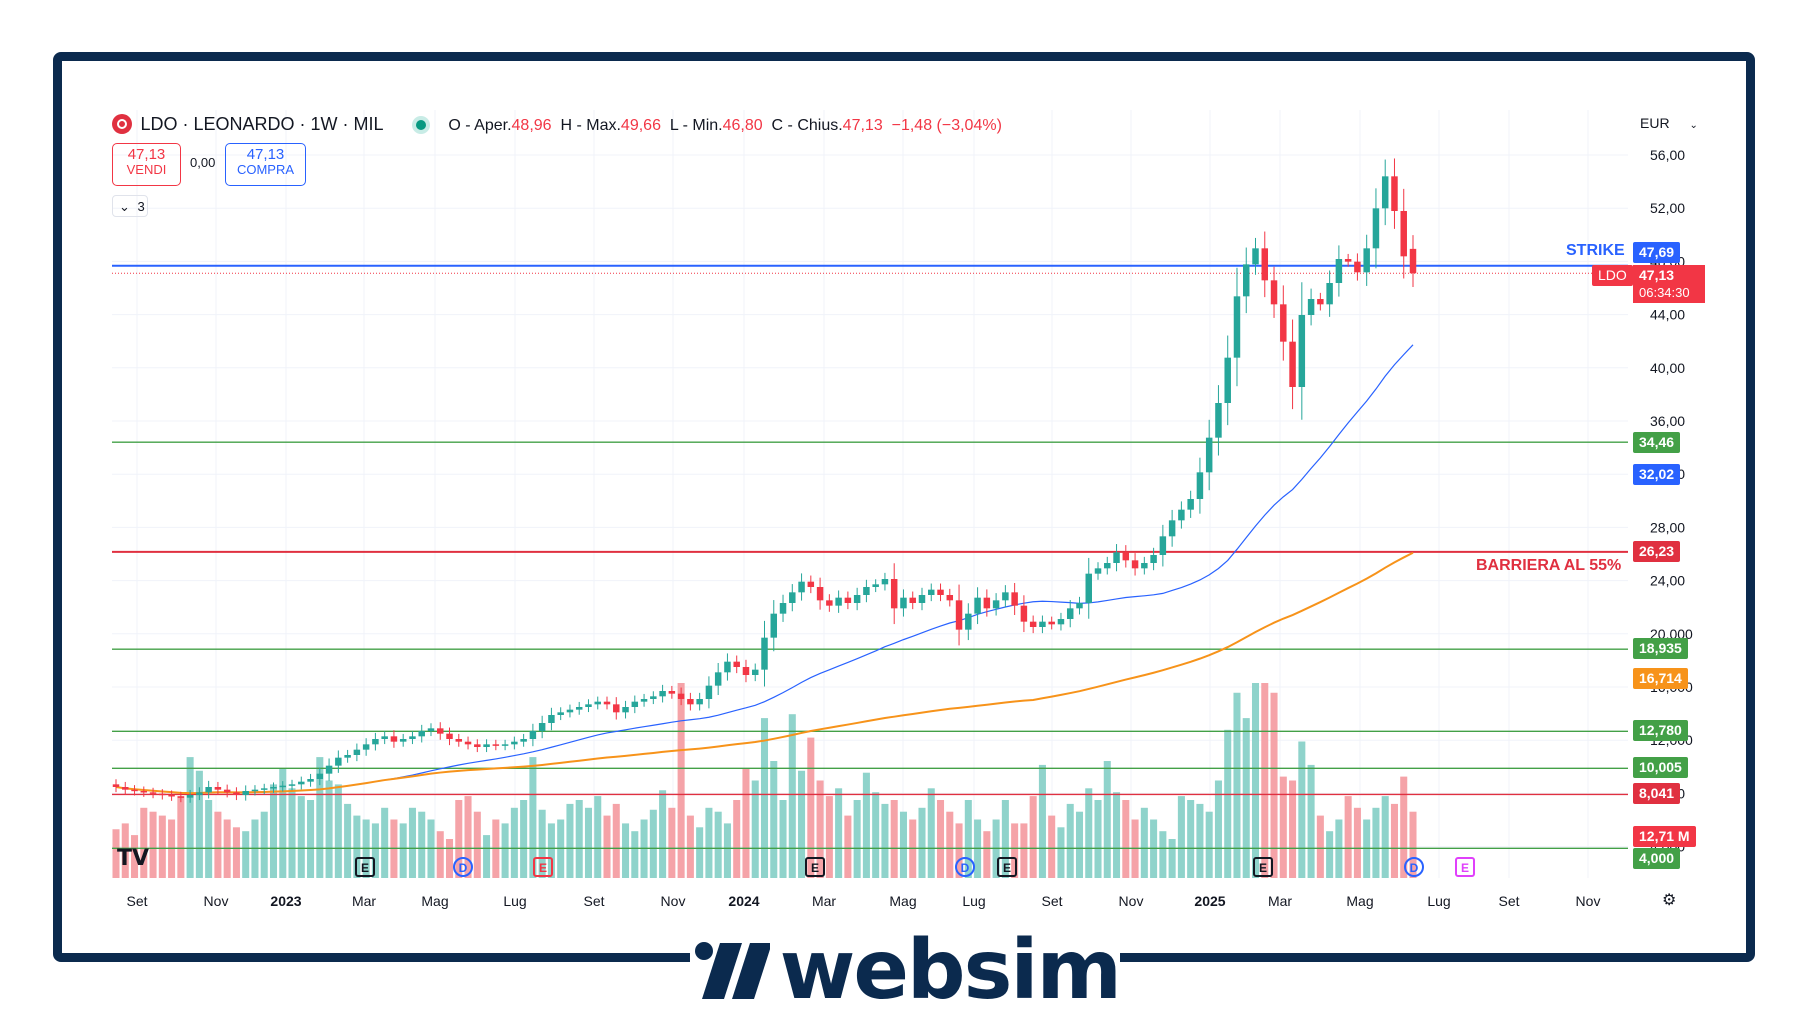  What do you see at coordinates (146, 164) in the screenshot?
I see `sell-button: 47,13 VENDI` at bounding box center [146, 164].